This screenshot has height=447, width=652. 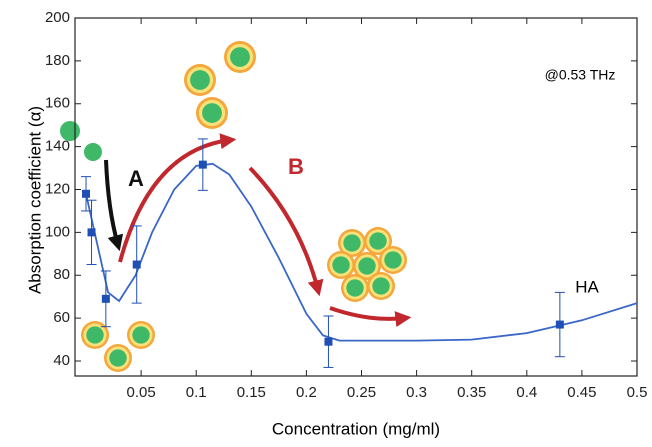 What do you see at coordinates (57, 146) in the screenshot?
I see `y-tick-label: 140` at bounding box center [57, 146].